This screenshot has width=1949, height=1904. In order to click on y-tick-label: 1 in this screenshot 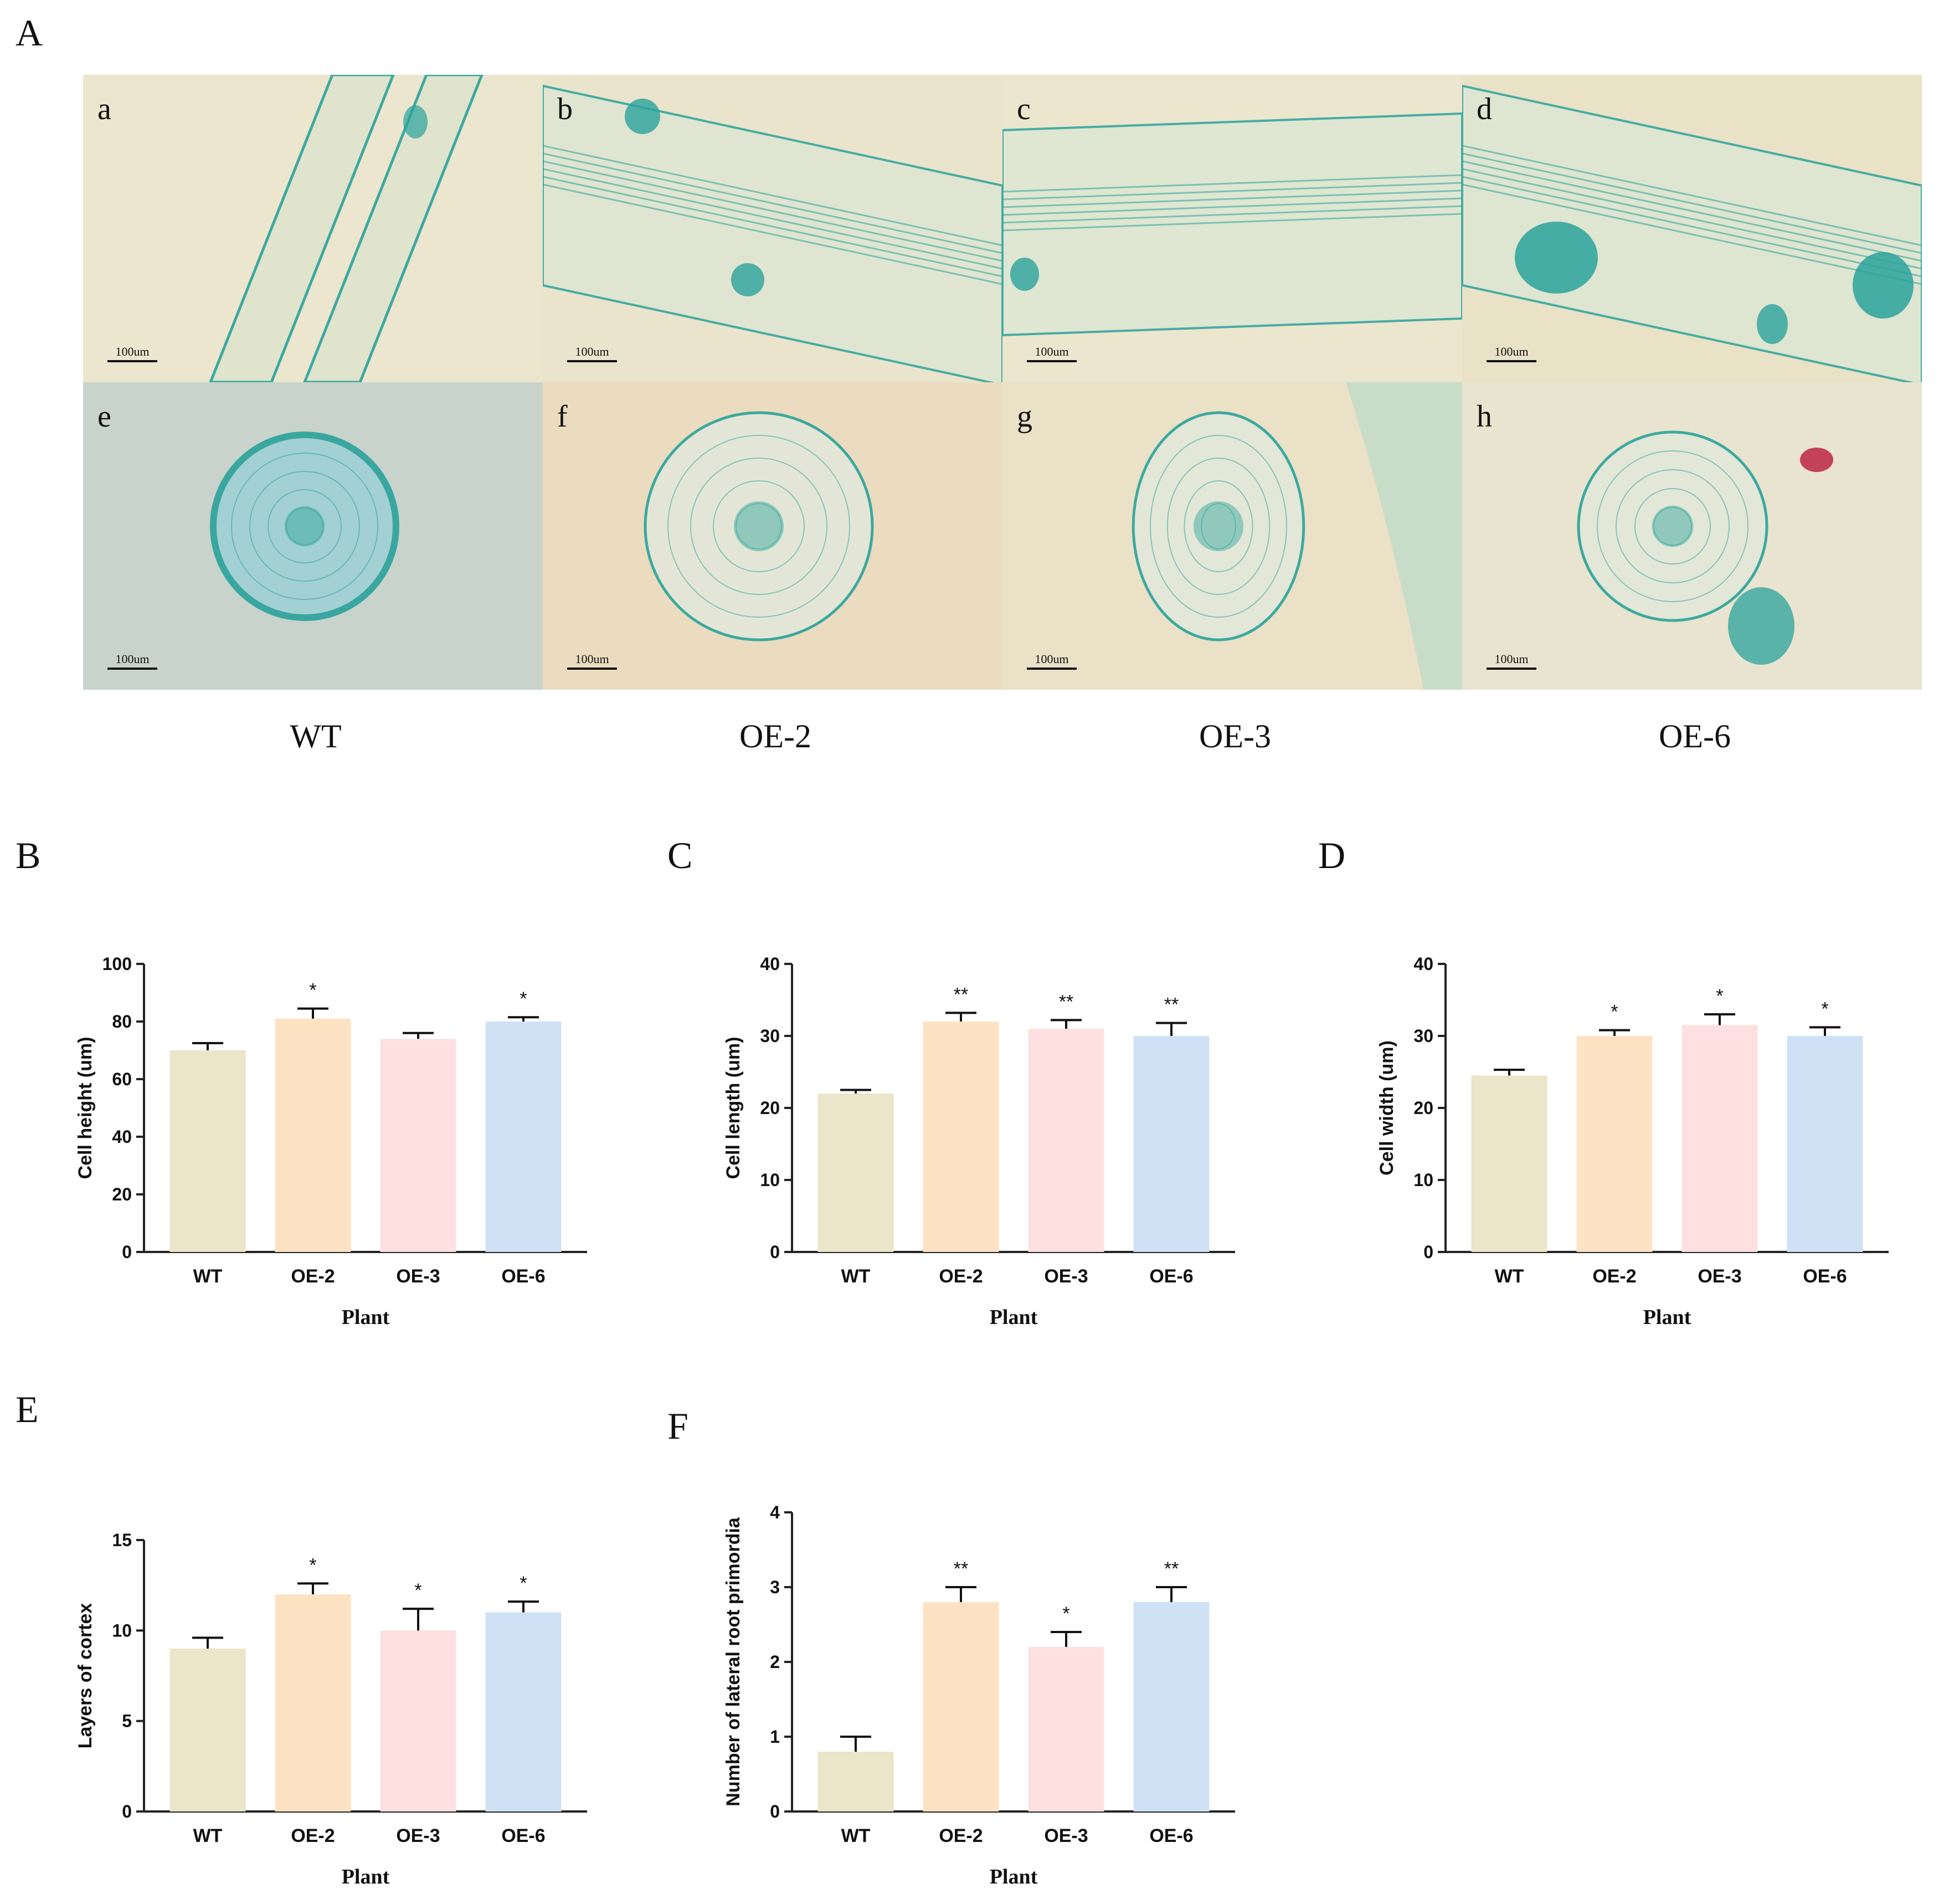, I will do `click(775, 1737)`.